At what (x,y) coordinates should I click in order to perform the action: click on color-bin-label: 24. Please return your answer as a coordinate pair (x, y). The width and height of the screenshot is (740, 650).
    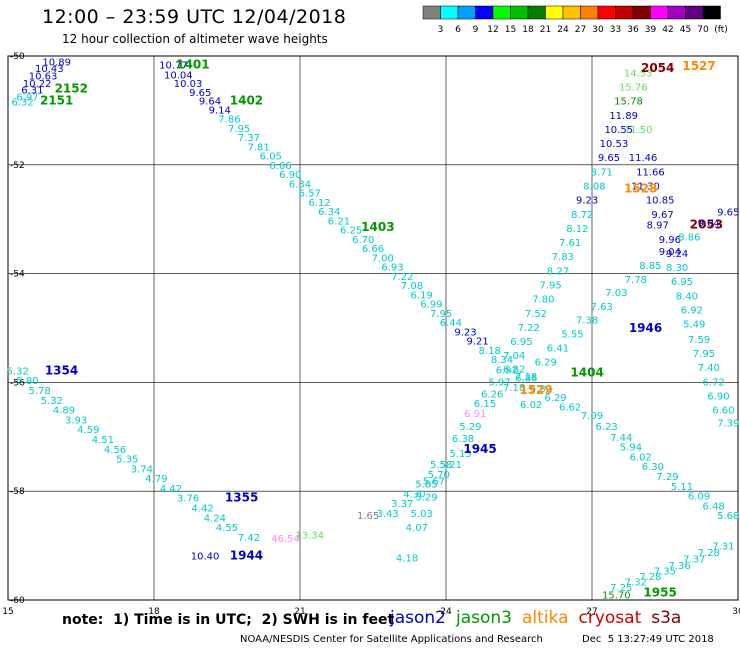
    Looking at the image, I should click on (563, 30).